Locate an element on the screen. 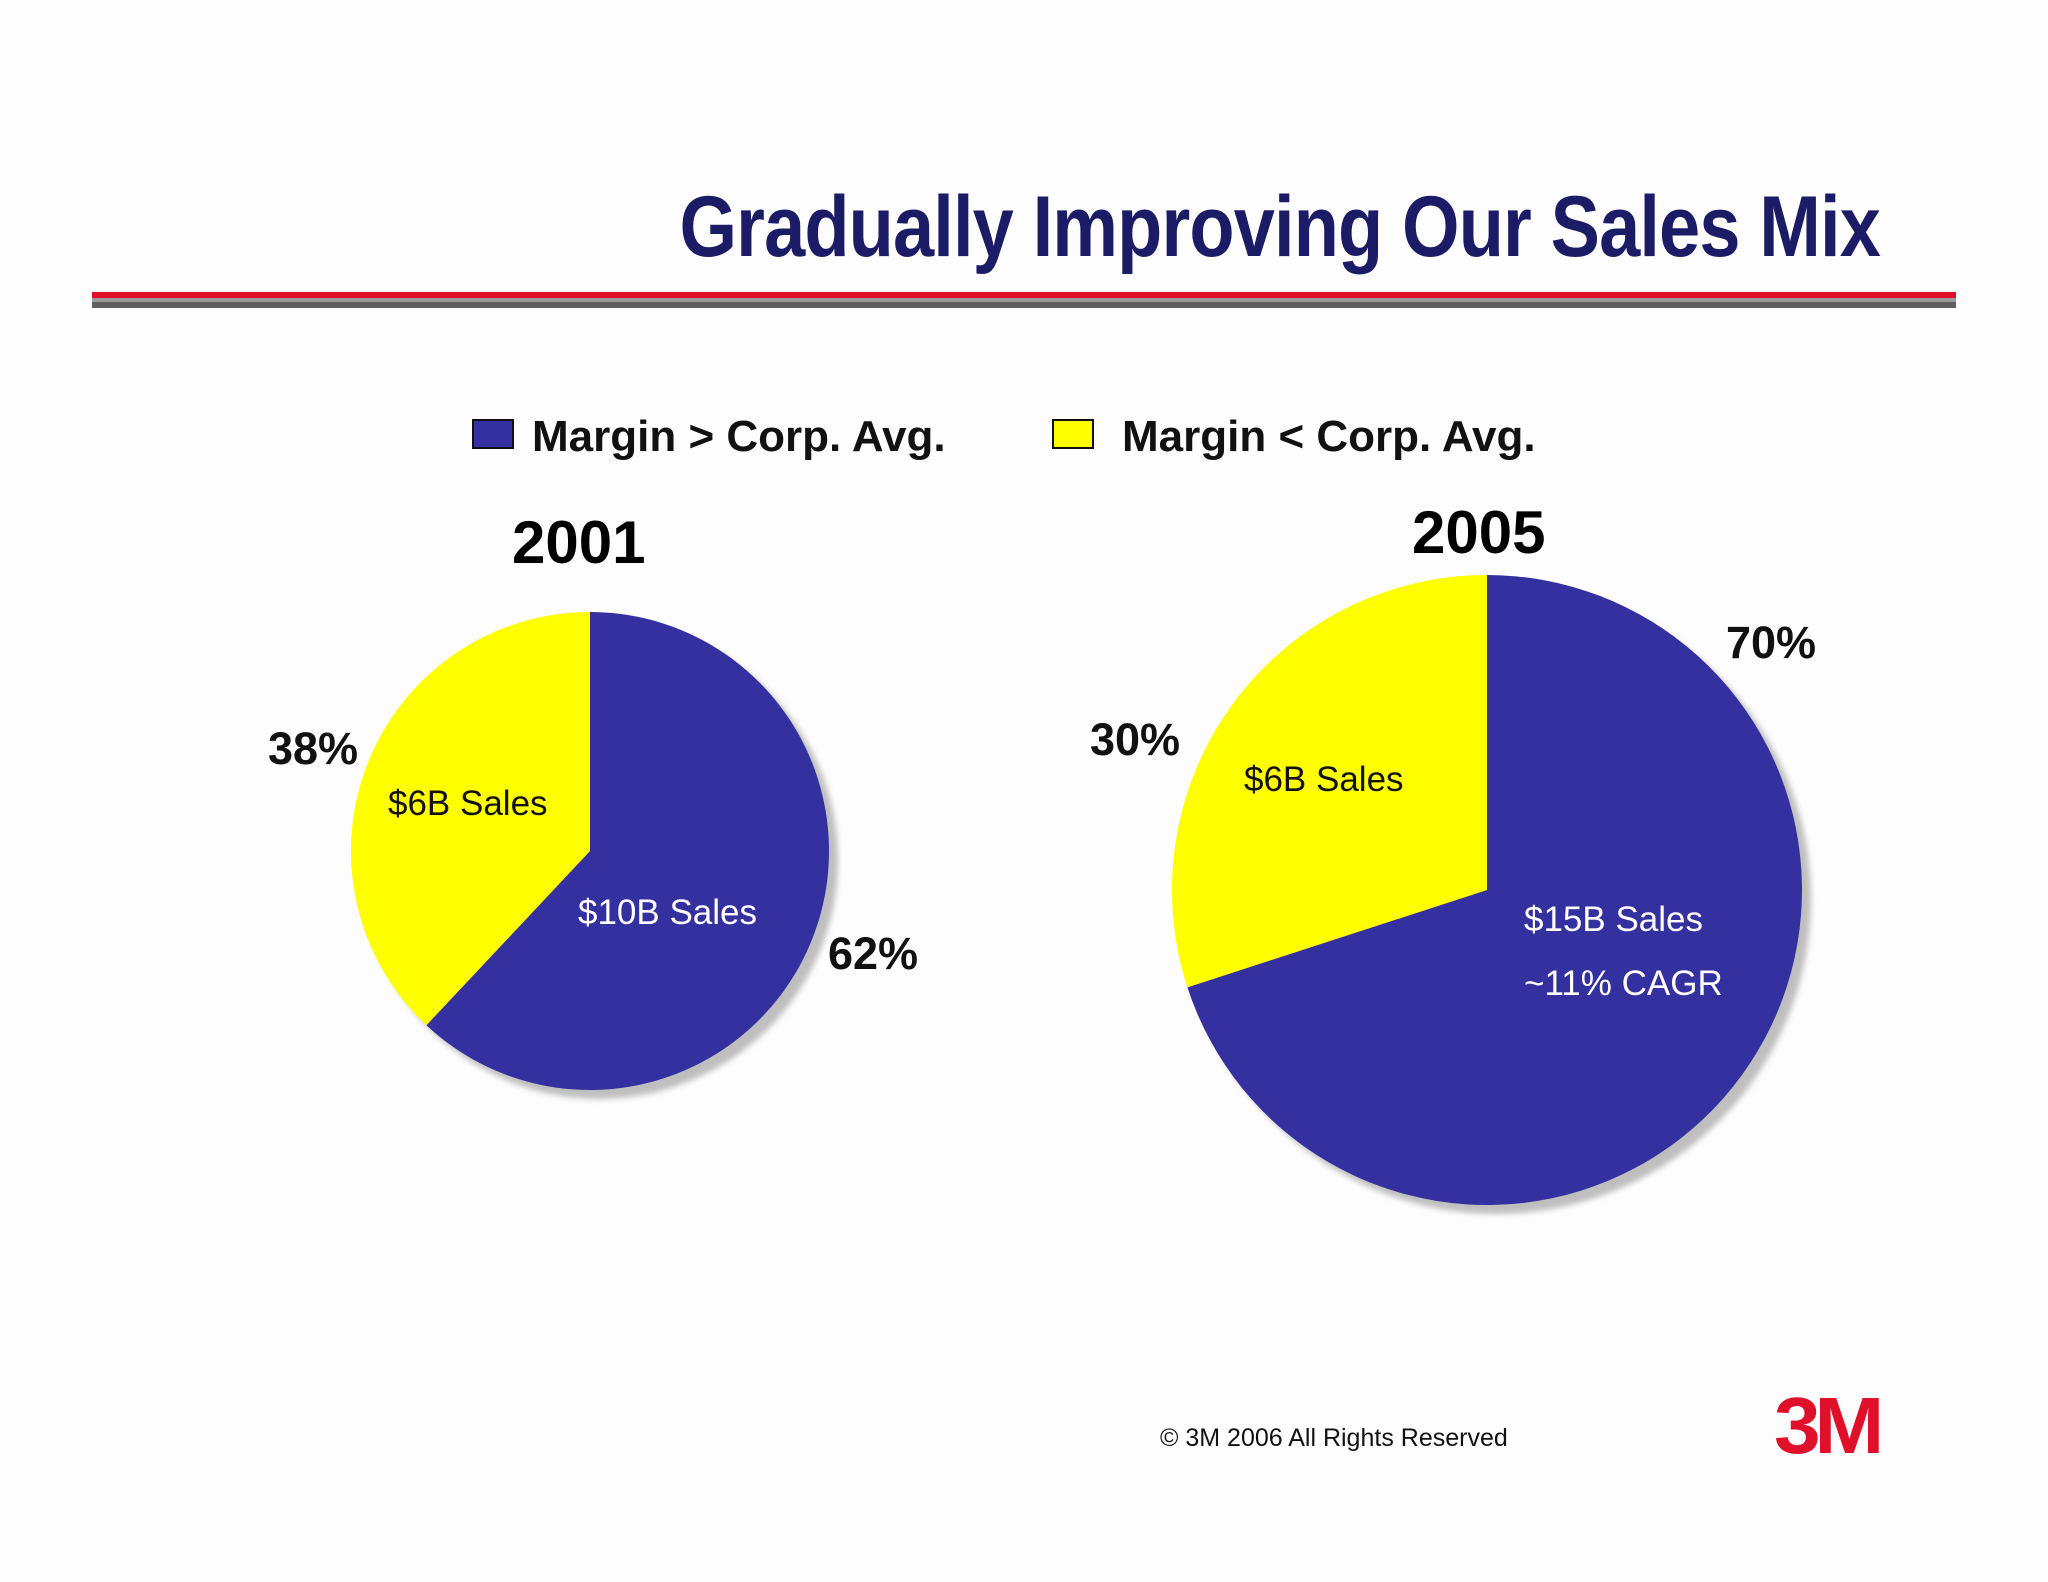 The height and width of the screenshot is (1582, 2048). pie-2005 is located at coordinates (1491, 894).